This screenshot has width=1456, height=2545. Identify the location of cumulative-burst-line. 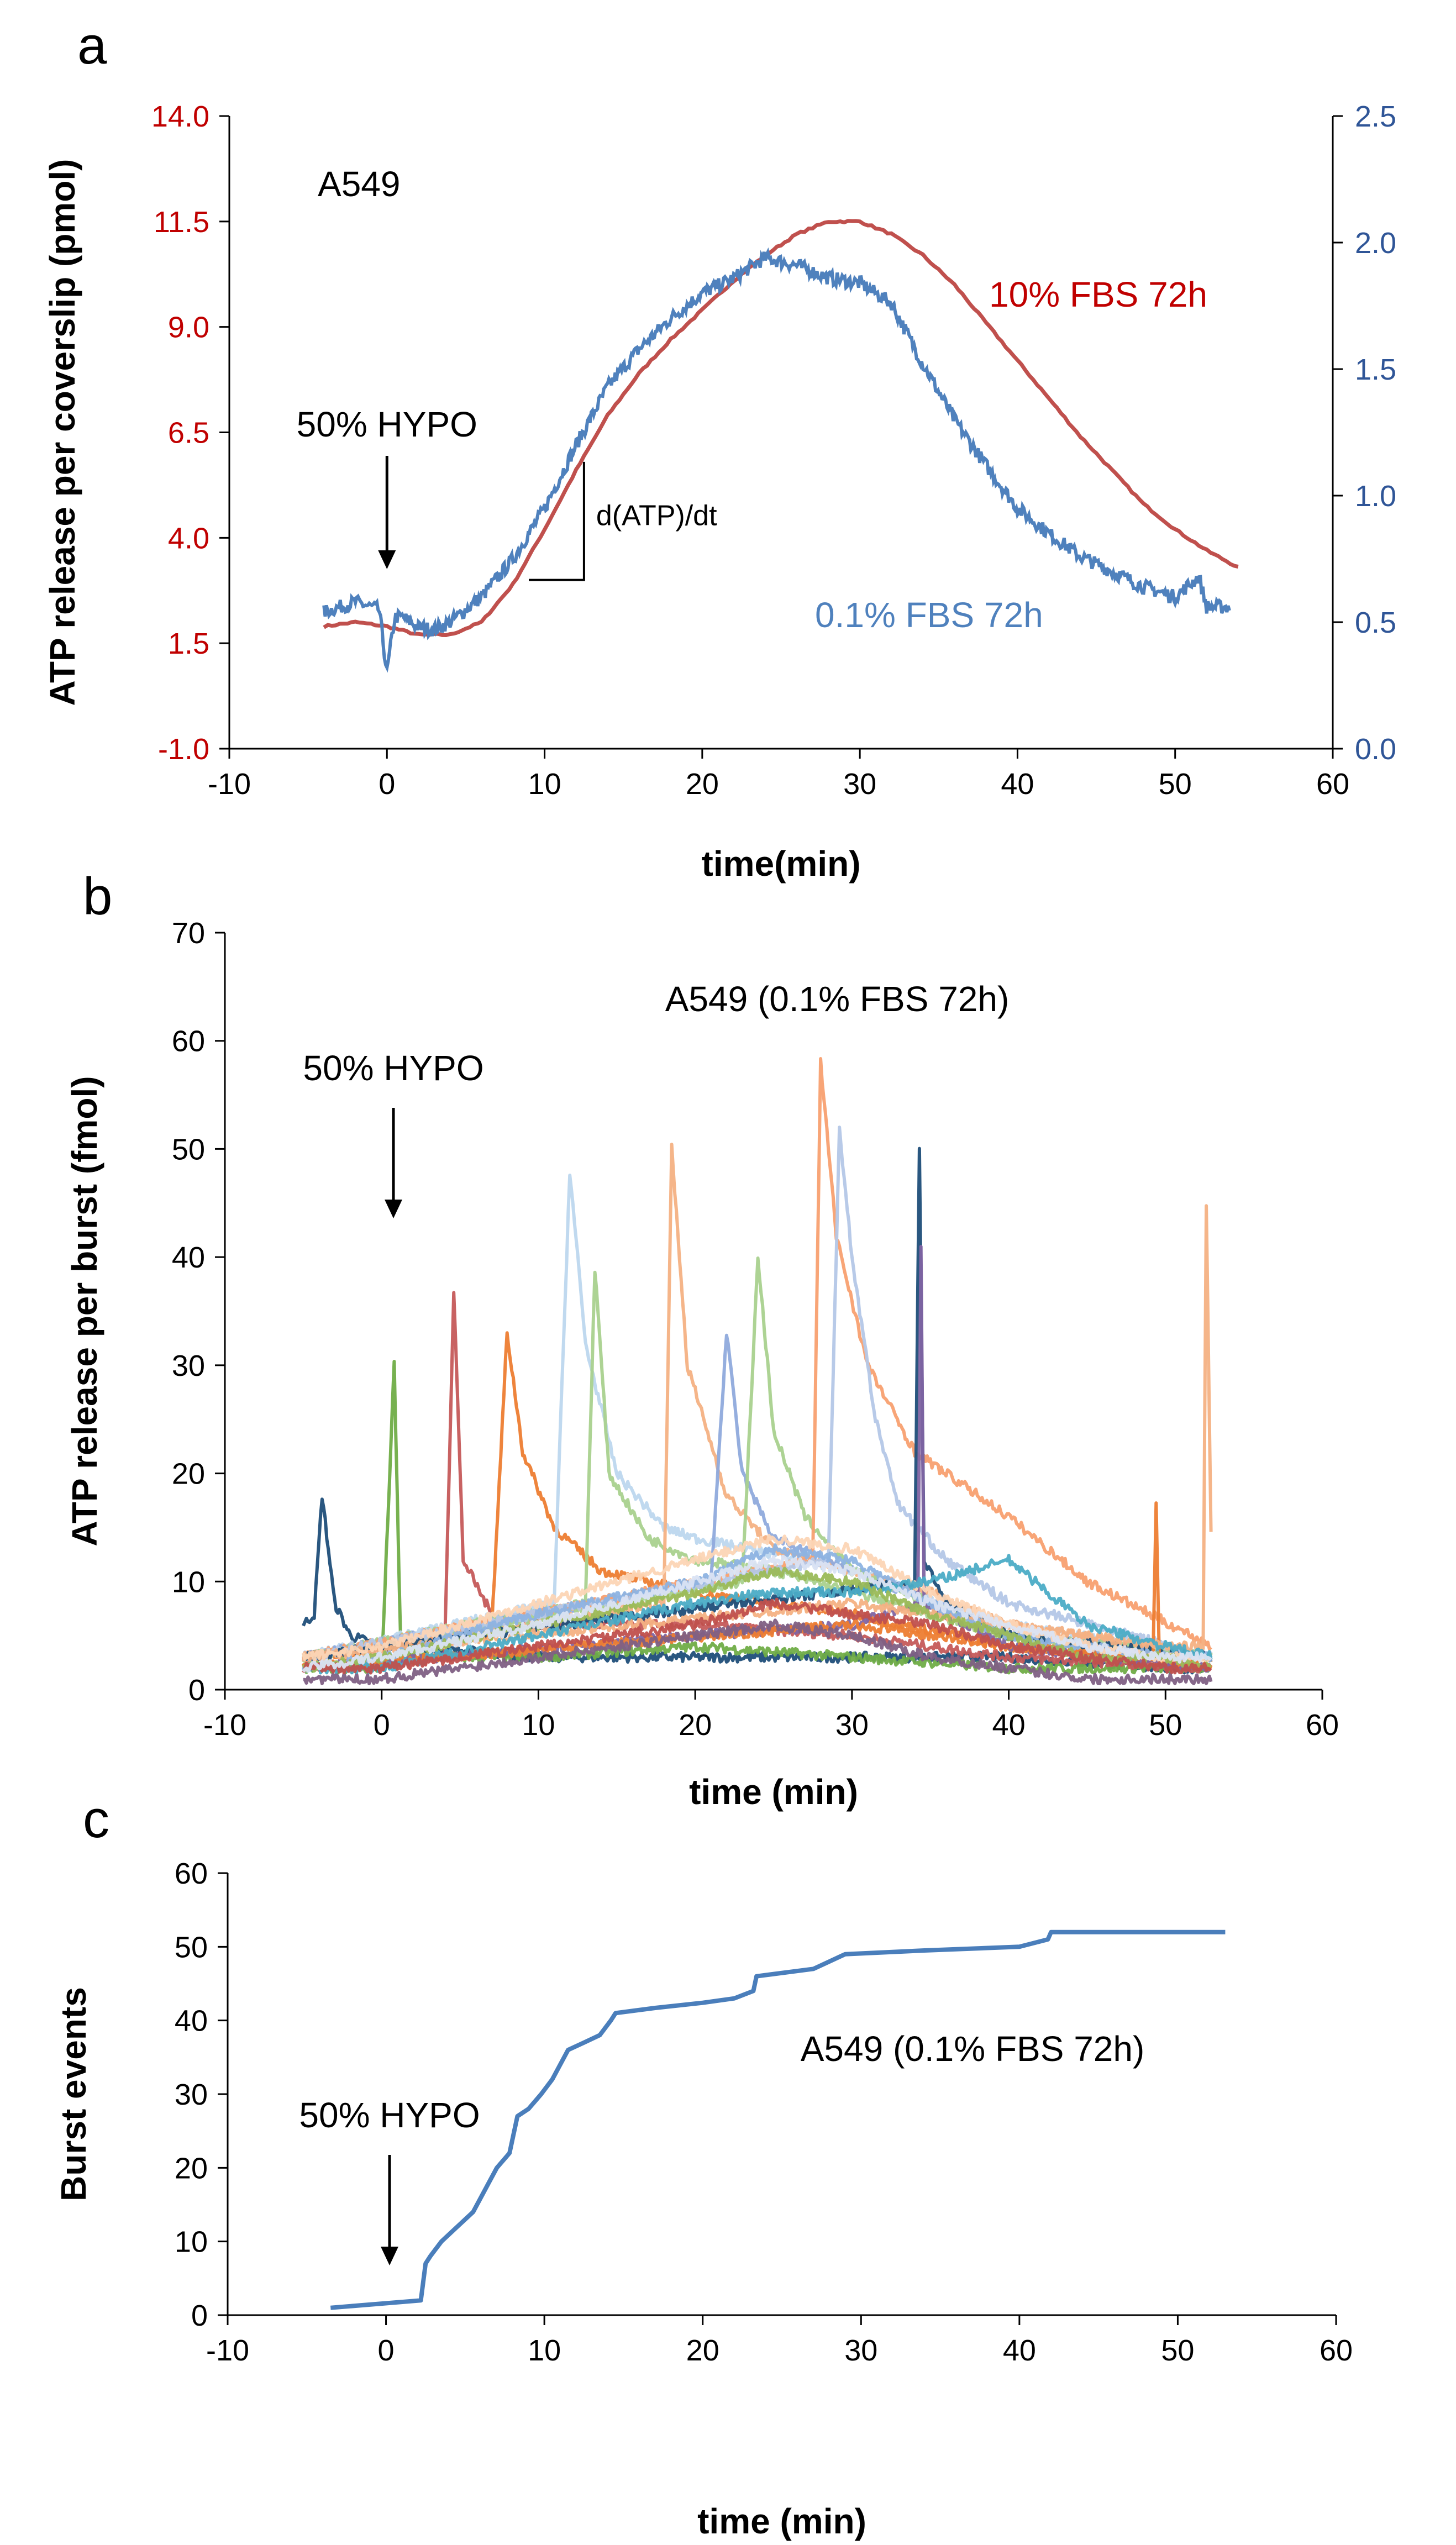
(778, 2119).